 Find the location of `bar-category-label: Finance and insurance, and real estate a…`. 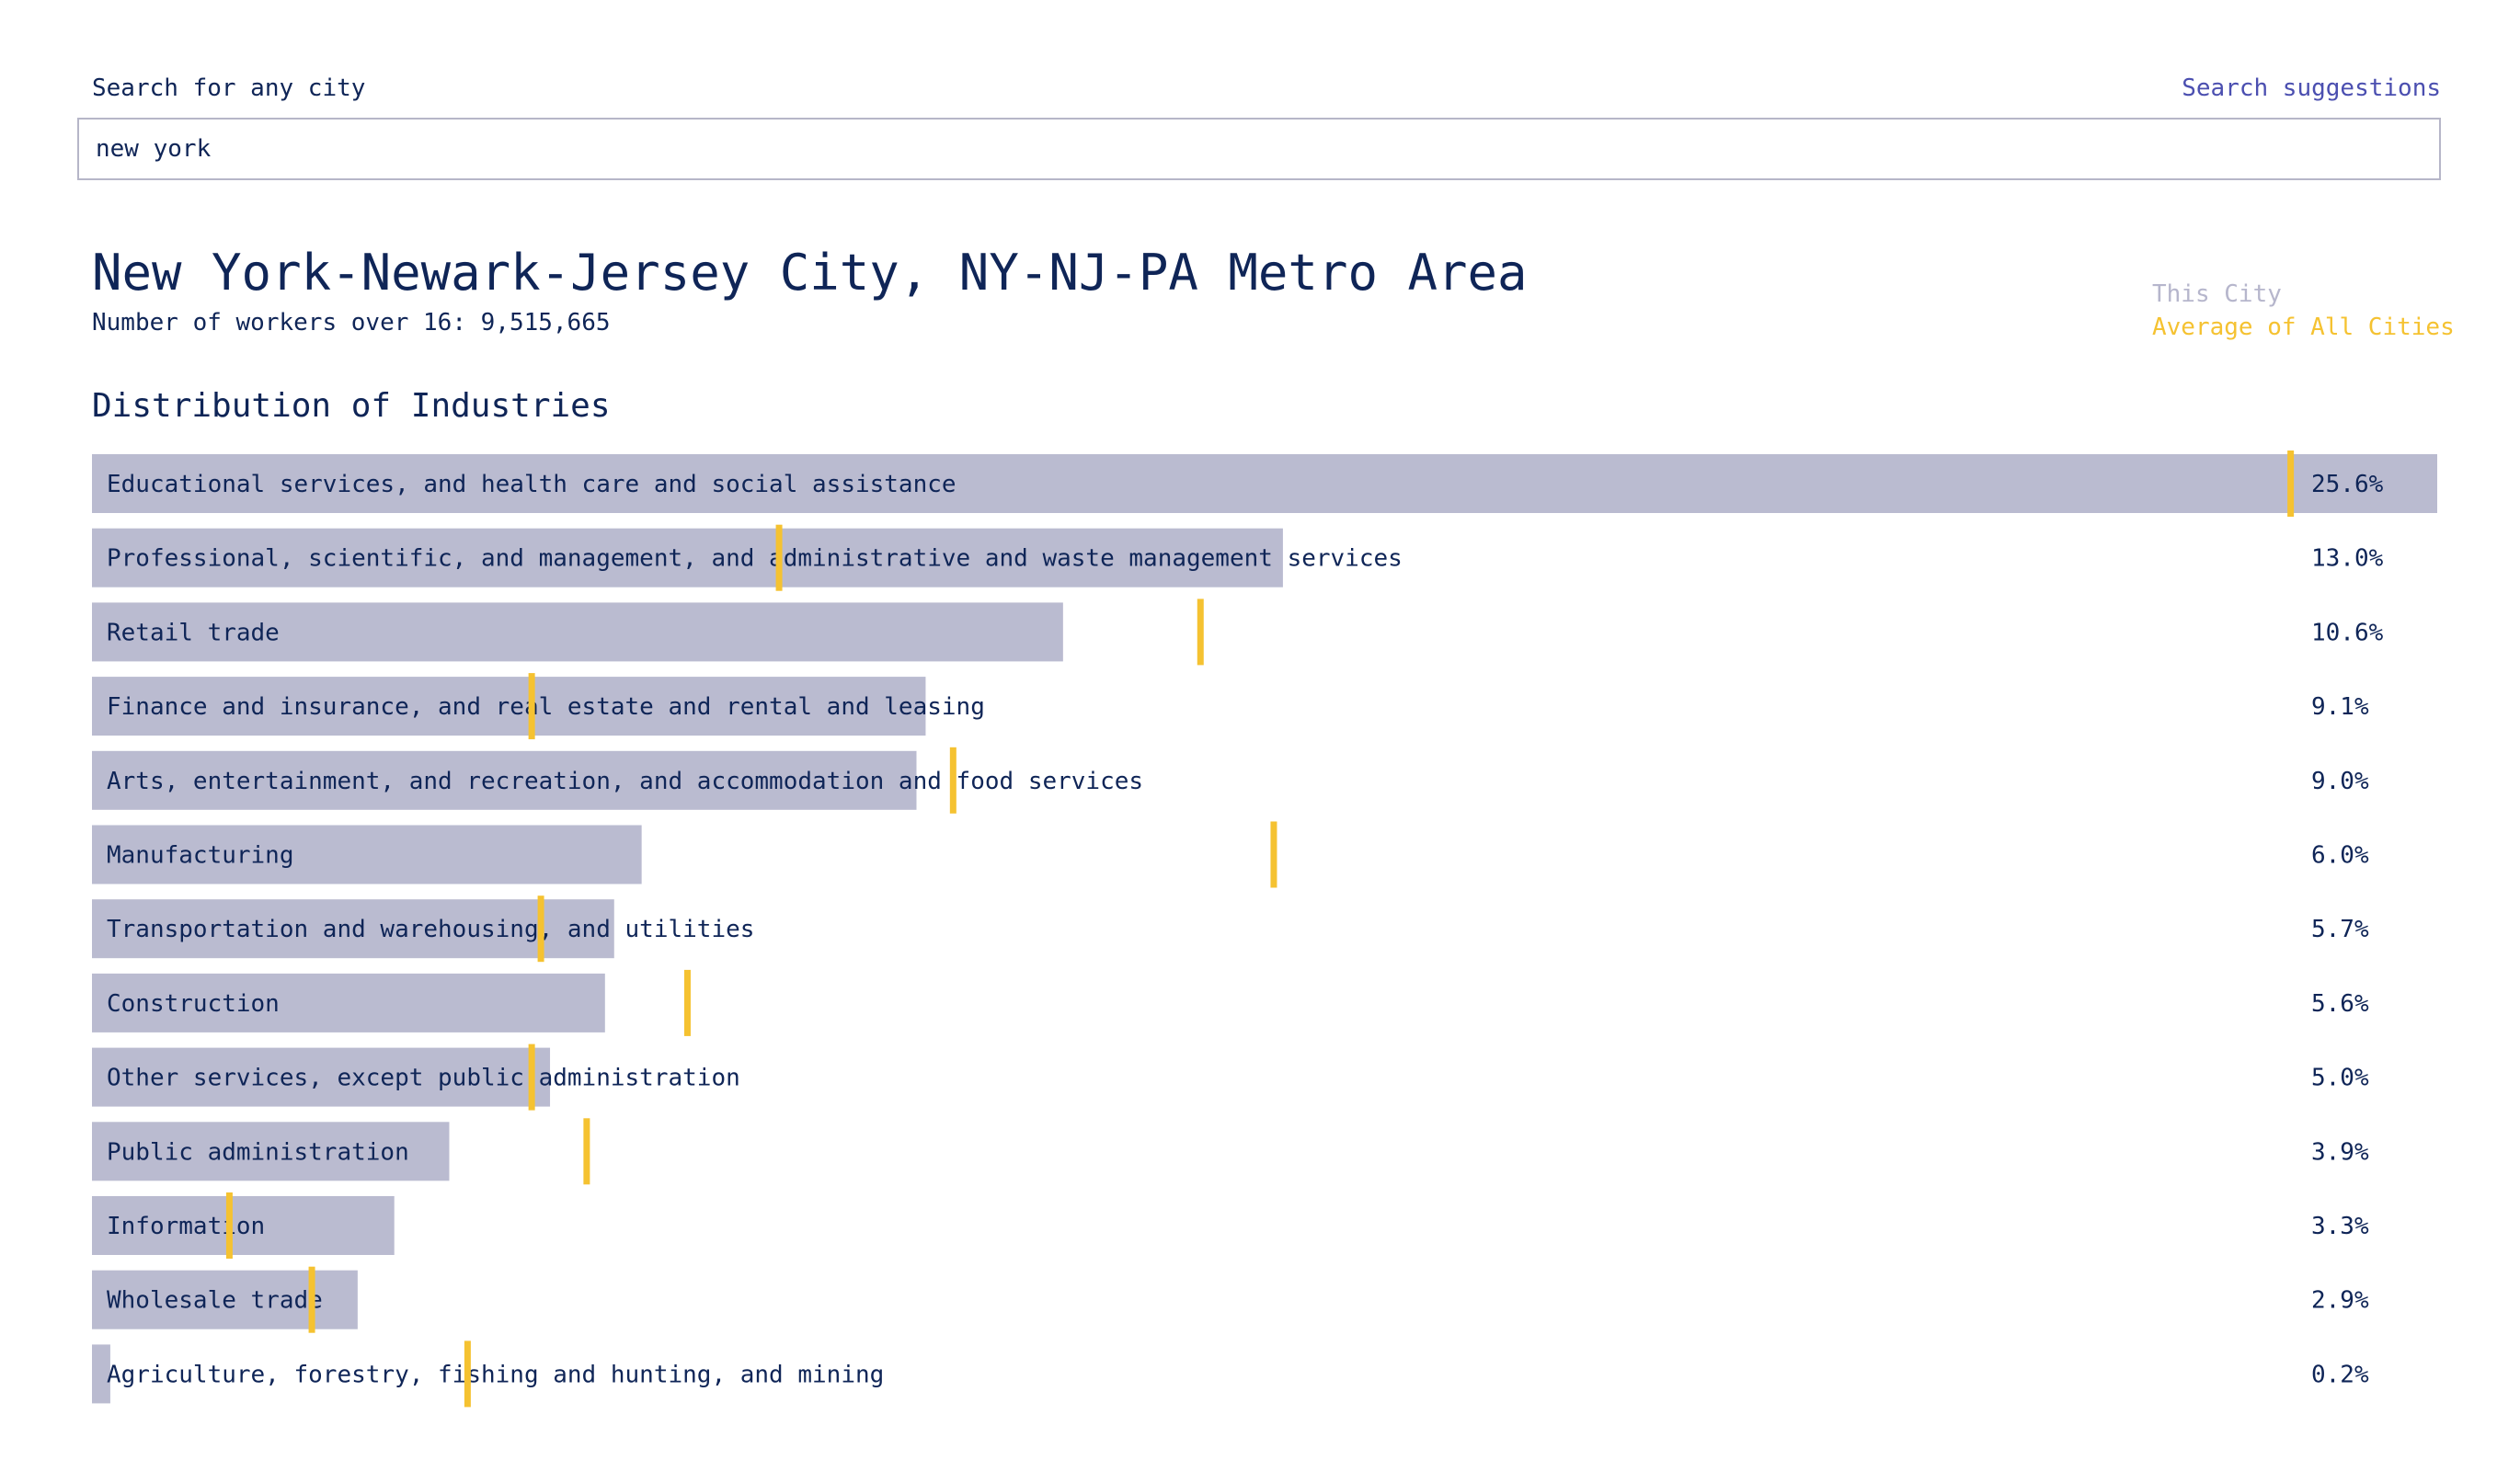

bar-category-label: Finance and insurance, and real estate a… is located at coordinates (546, 707).